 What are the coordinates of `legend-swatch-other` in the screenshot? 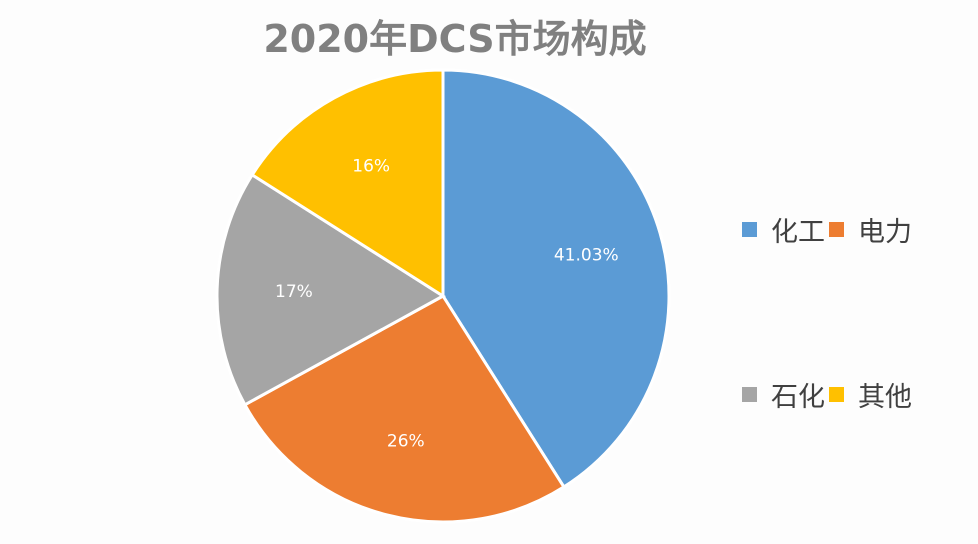 It's located at (836, 394).